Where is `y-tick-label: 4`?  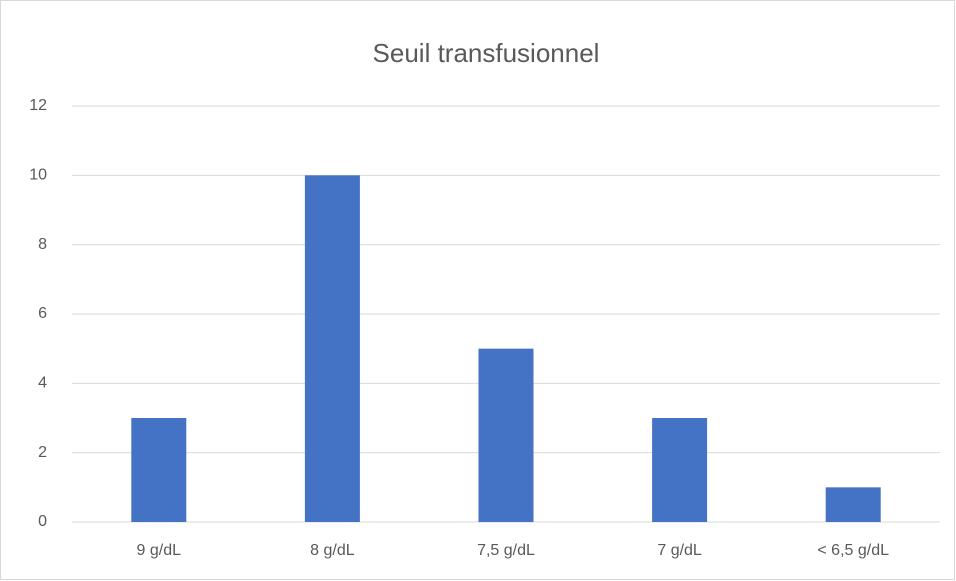
y-tick-label: 4 is located at coordinates (42, 383).